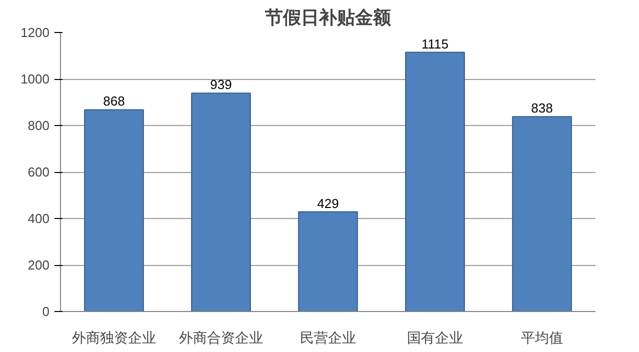 The width and height of the screenshot is (639, 352). What do you see at coordinates (114, 338) in the screenshot?
I see `x-tick-label: 外商独资企业` at bounding box center [114, 338].